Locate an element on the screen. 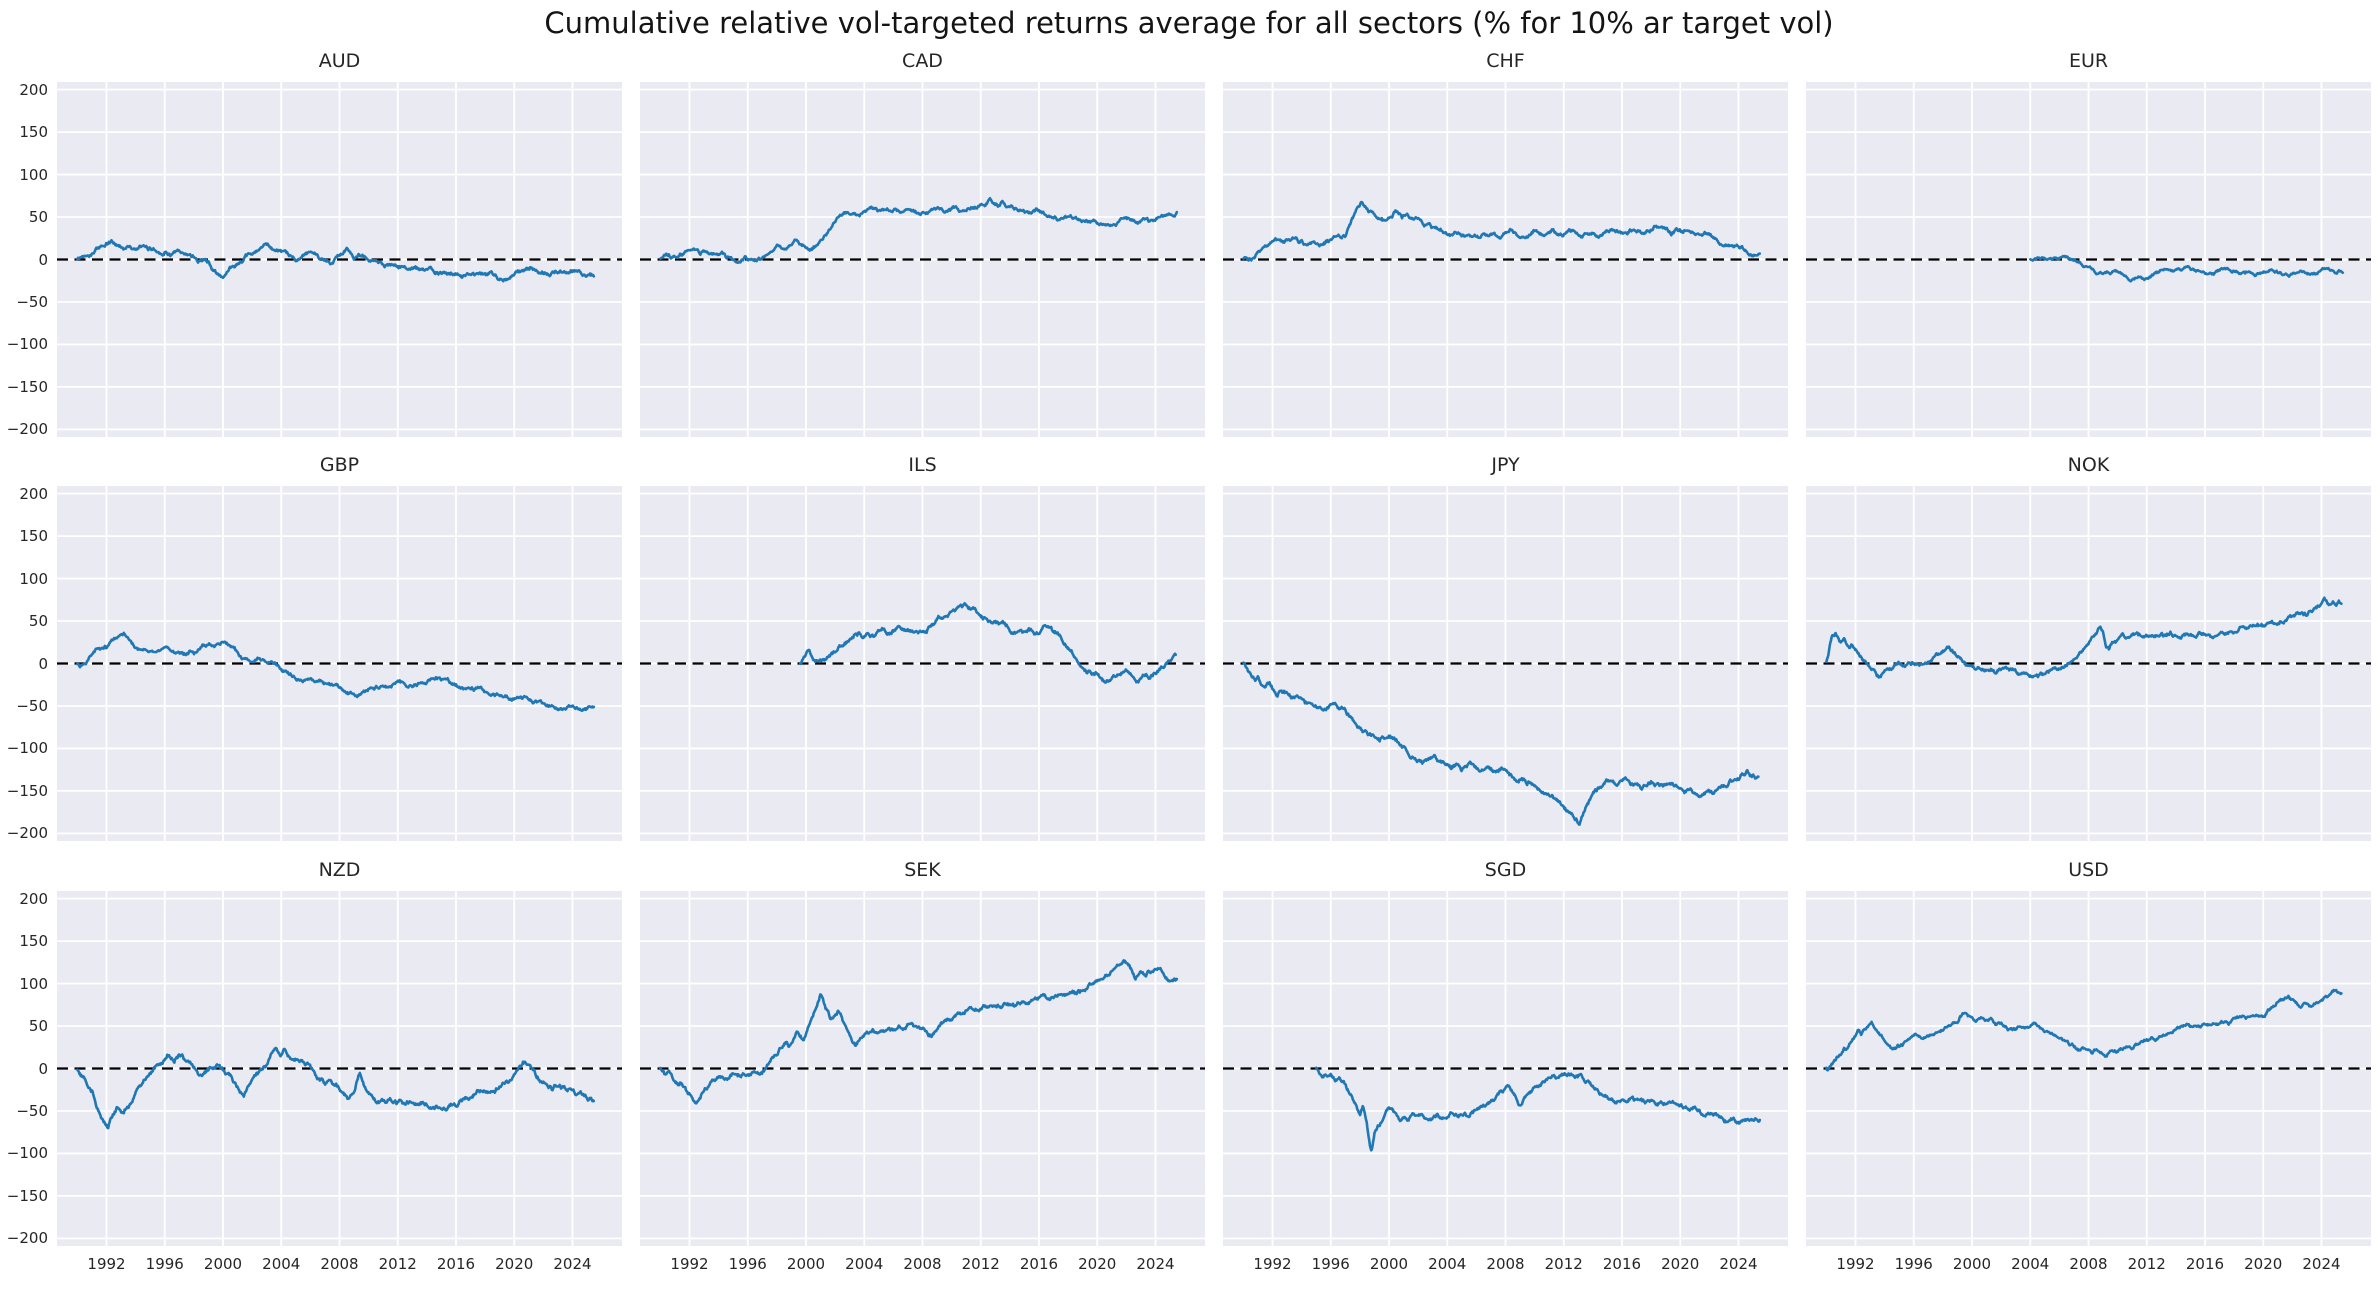 This screenshot has width=2378, height=1290. line-plot-chf is located at coordinates (1505, 259).